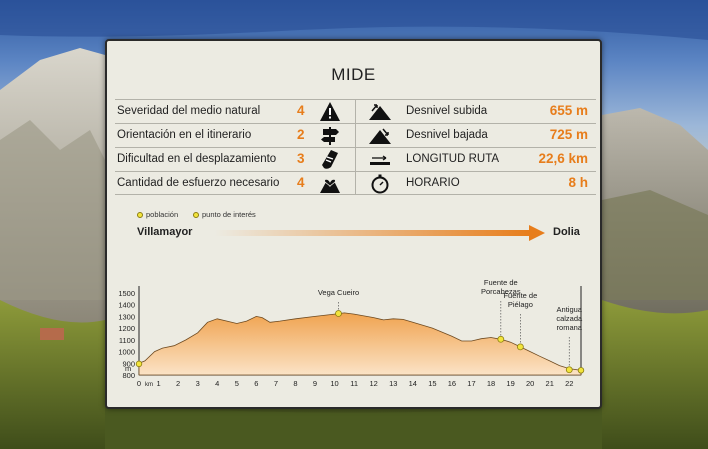 The width and height of the screenshot is (708, 449). Describe the element at coordinates (330, 111) in the screenshot. I see `warning-icon` at that location.